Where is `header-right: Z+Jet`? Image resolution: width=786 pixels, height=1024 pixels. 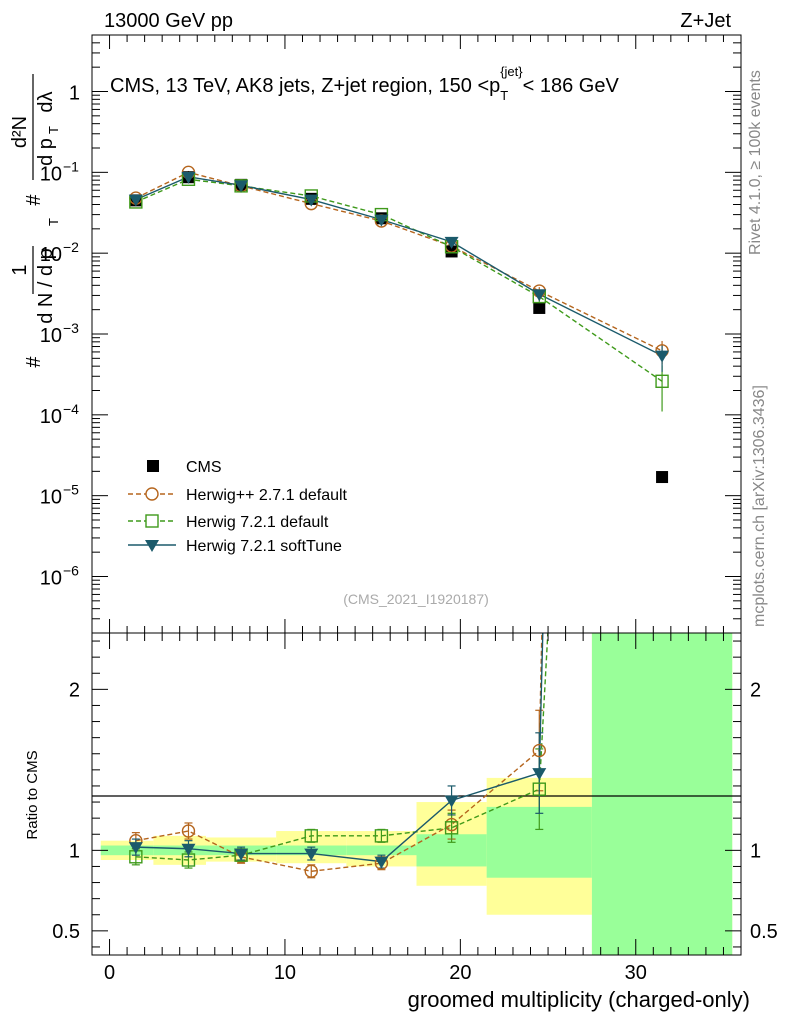
header-right: Z+Jet is located at coordinates (705, 21).